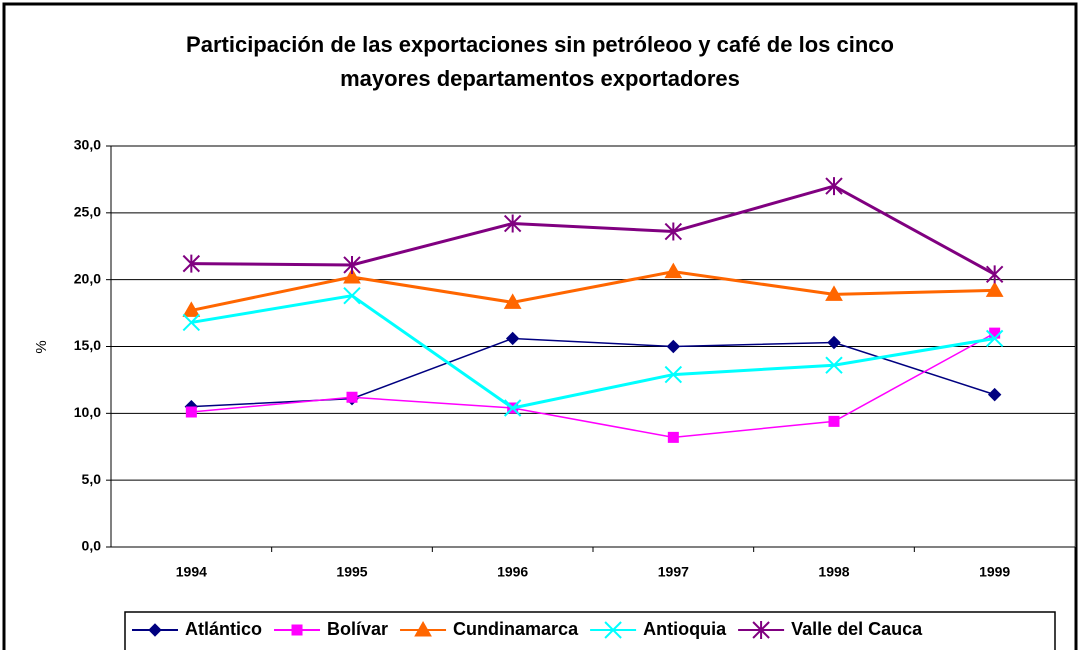 This screenshot has height=650, width=1080. I want to click on y-tick-label: 15,0, so click(87, 345).